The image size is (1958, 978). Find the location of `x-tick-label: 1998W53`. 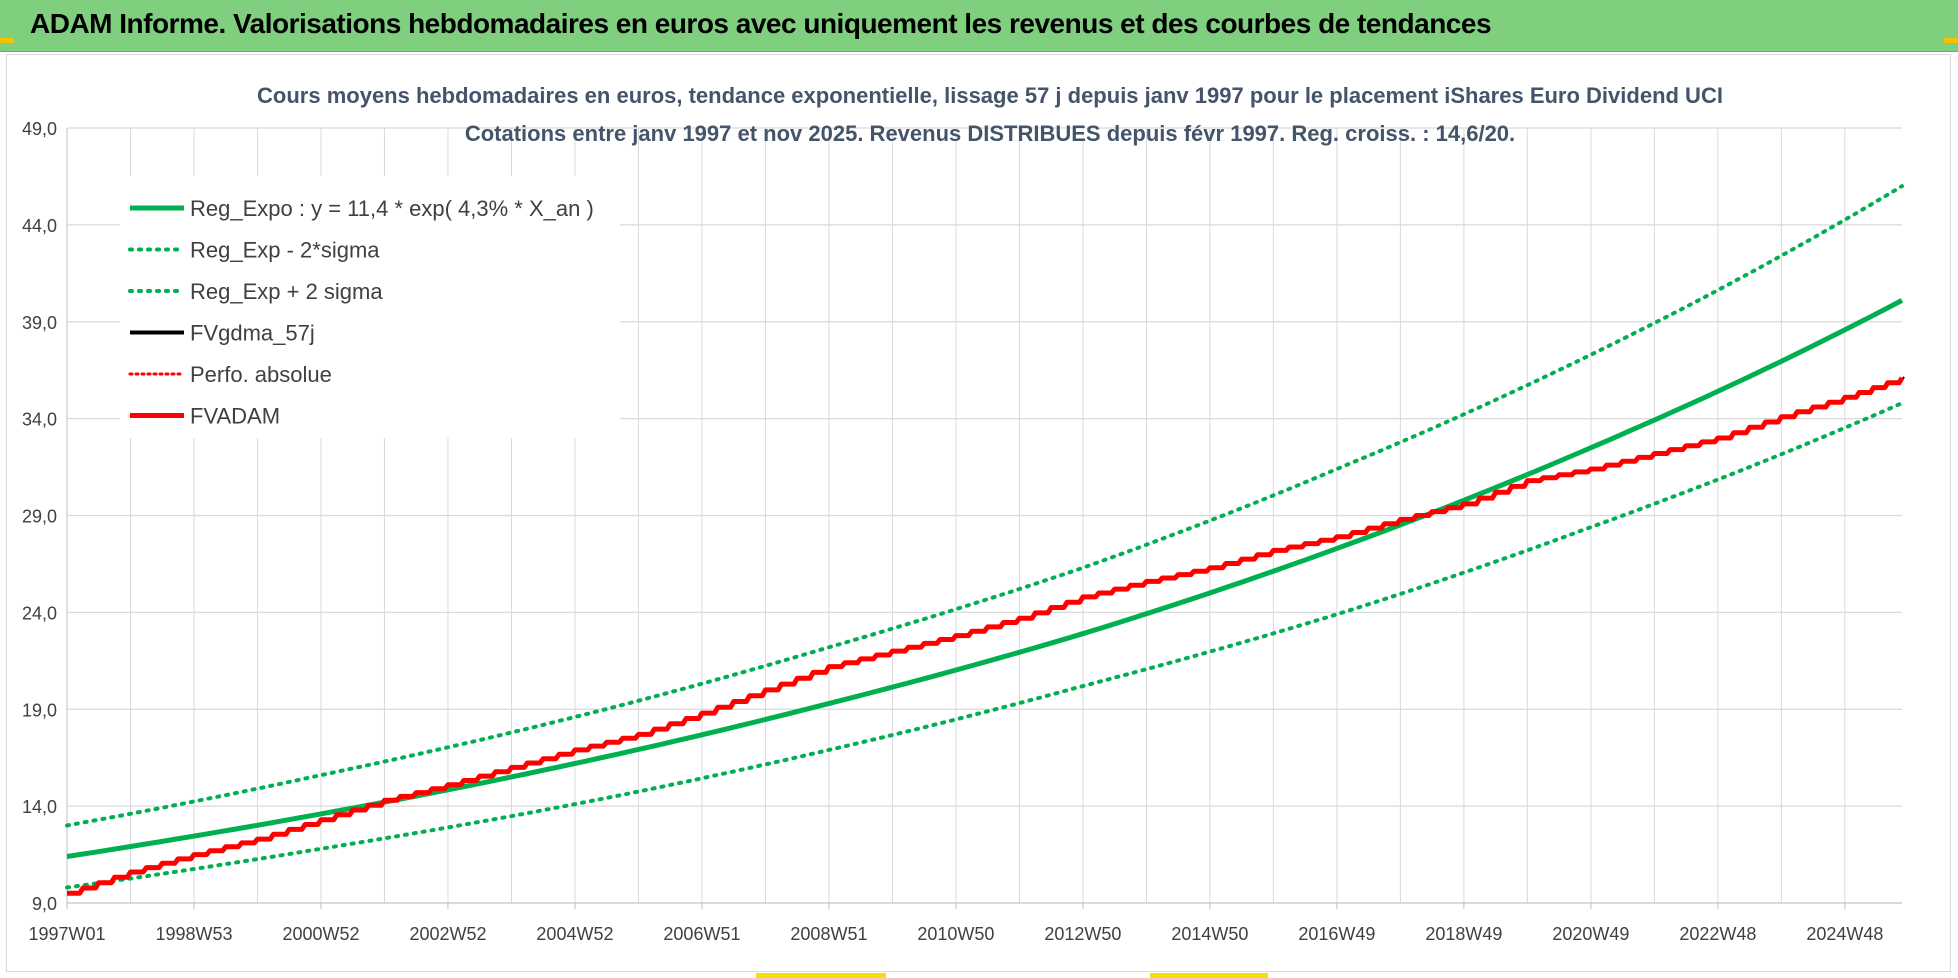

x-tick-label: 1998W53 is located at coordinates (193, 934).